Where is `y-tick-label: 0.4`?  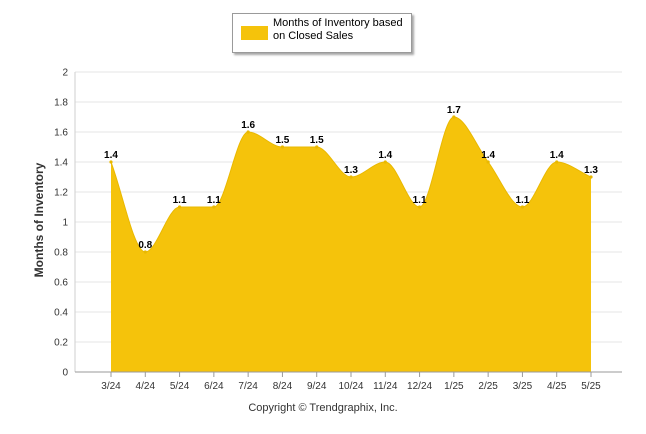
y-tick-label: 0.4 is located at coordinates (61, 313).